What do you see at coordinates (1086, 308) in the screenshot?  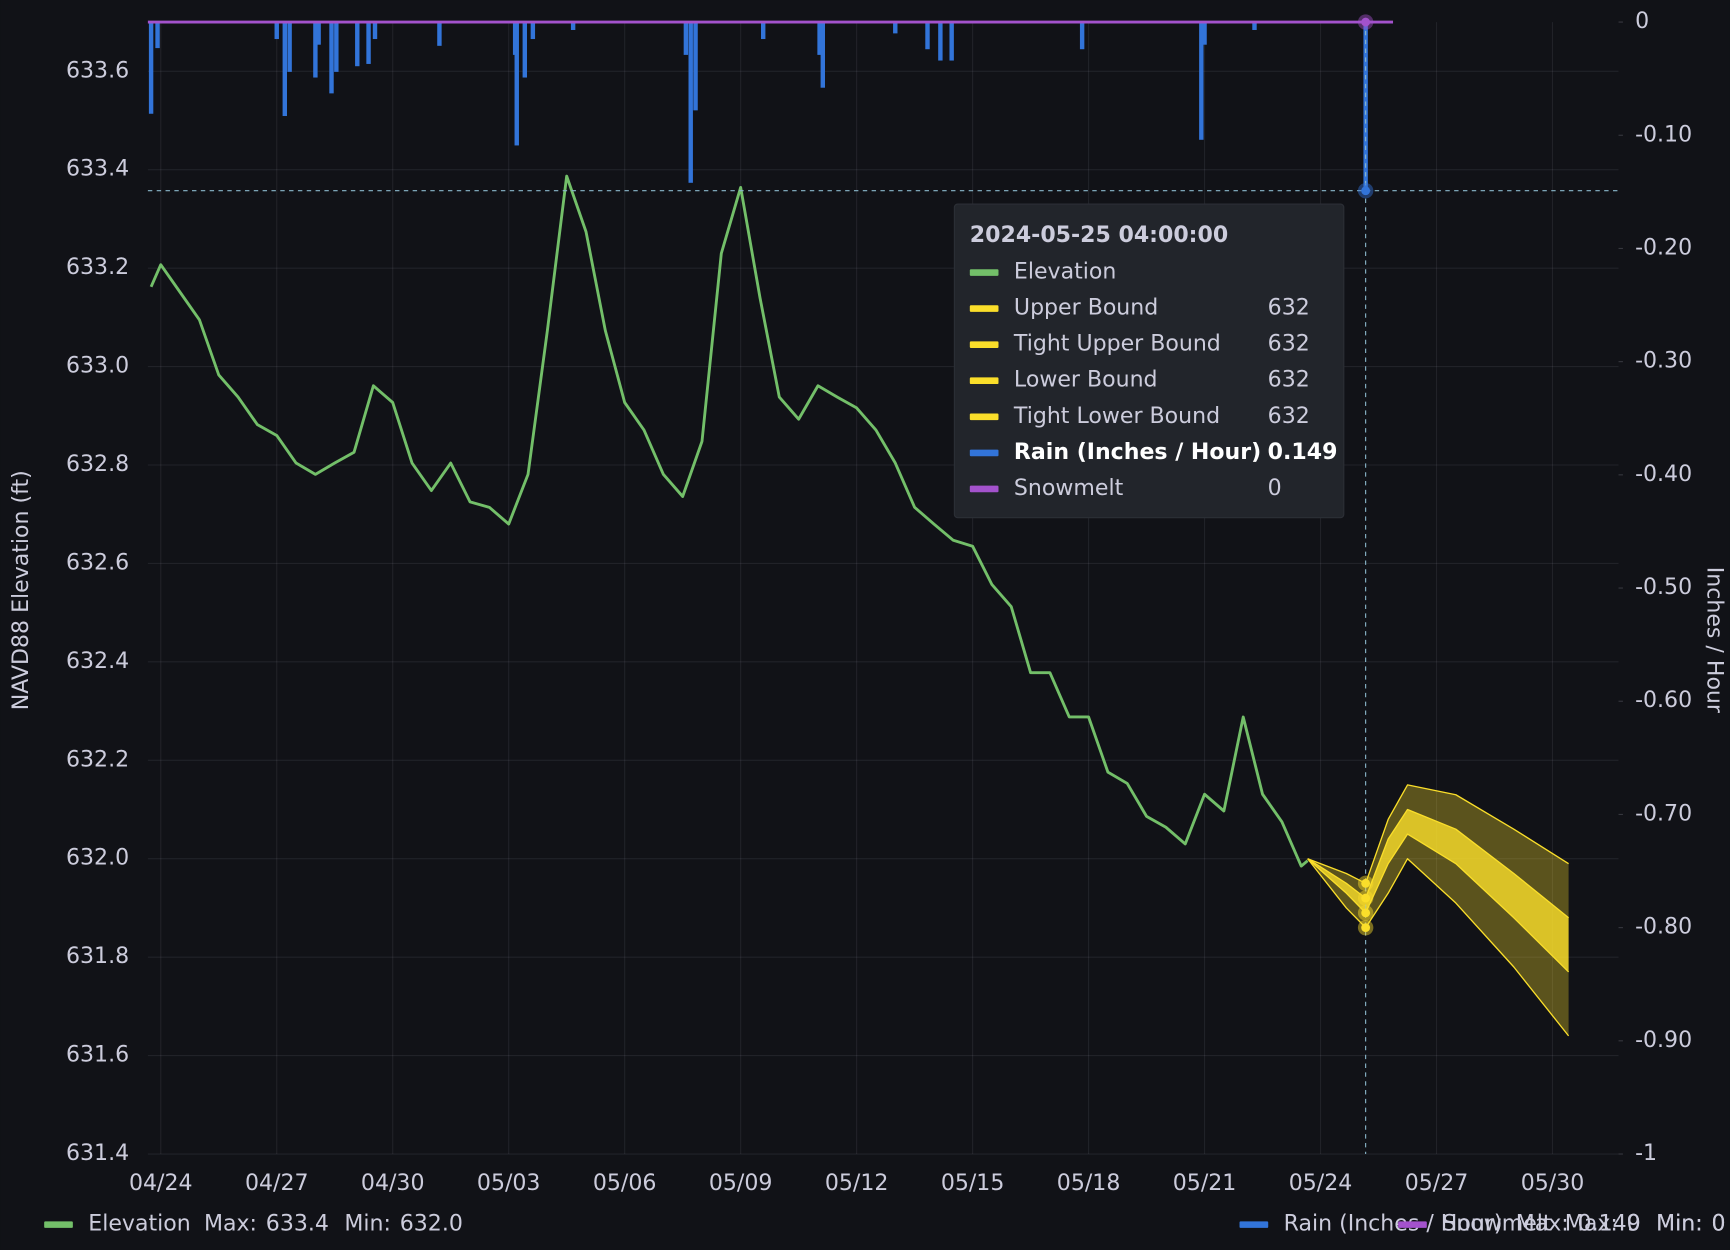 I see `tooltip-series-name: Upper Bound` at bounding box center [1086, 308].